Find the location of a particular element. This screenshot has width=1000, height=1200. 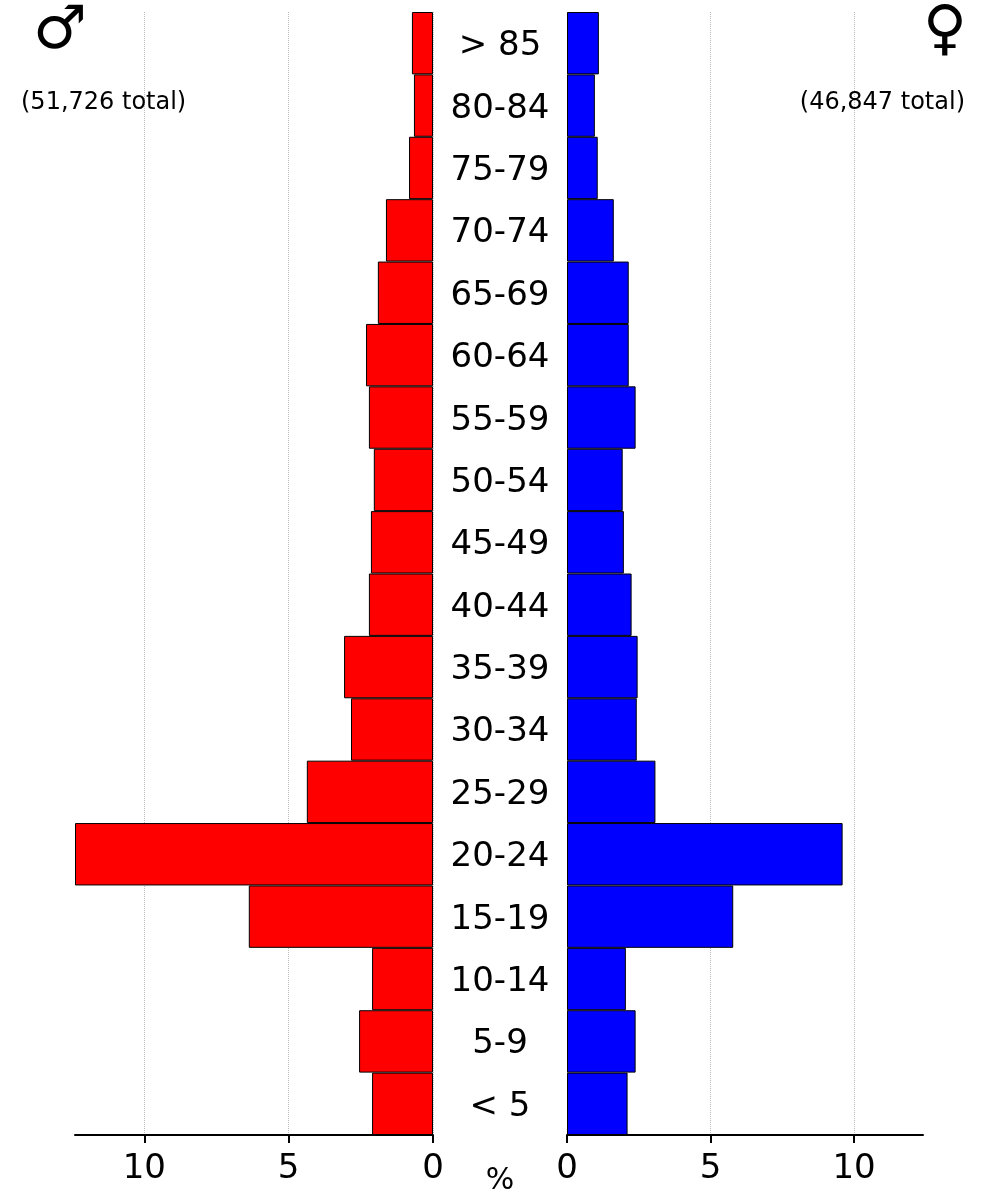

y-tick-label: 25-29 is located at coordinates (500, 791).